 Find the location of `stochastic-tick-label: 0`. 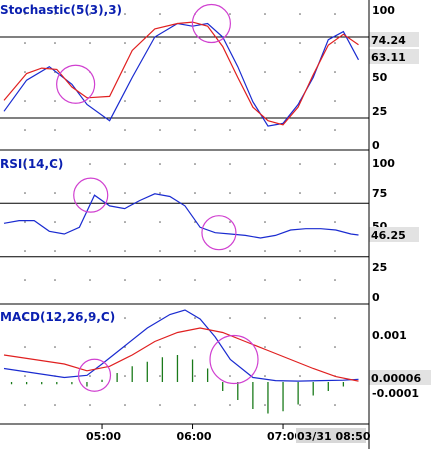

stochastic-tick-label: 0 is located at coordinates (376, 145).